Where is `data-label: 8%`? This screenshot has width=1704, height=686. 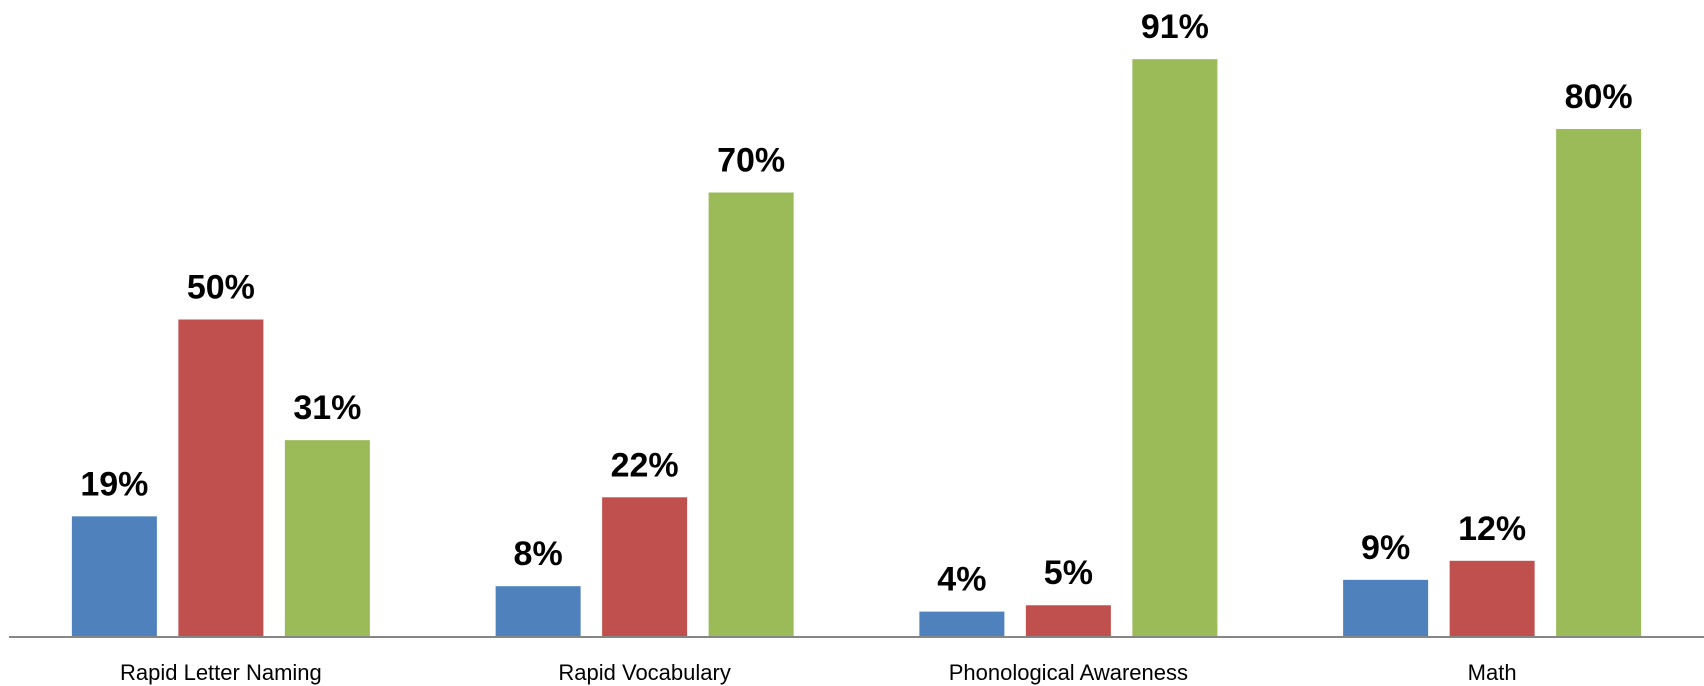
data-label: 8% is located at coordinates (538, 554).